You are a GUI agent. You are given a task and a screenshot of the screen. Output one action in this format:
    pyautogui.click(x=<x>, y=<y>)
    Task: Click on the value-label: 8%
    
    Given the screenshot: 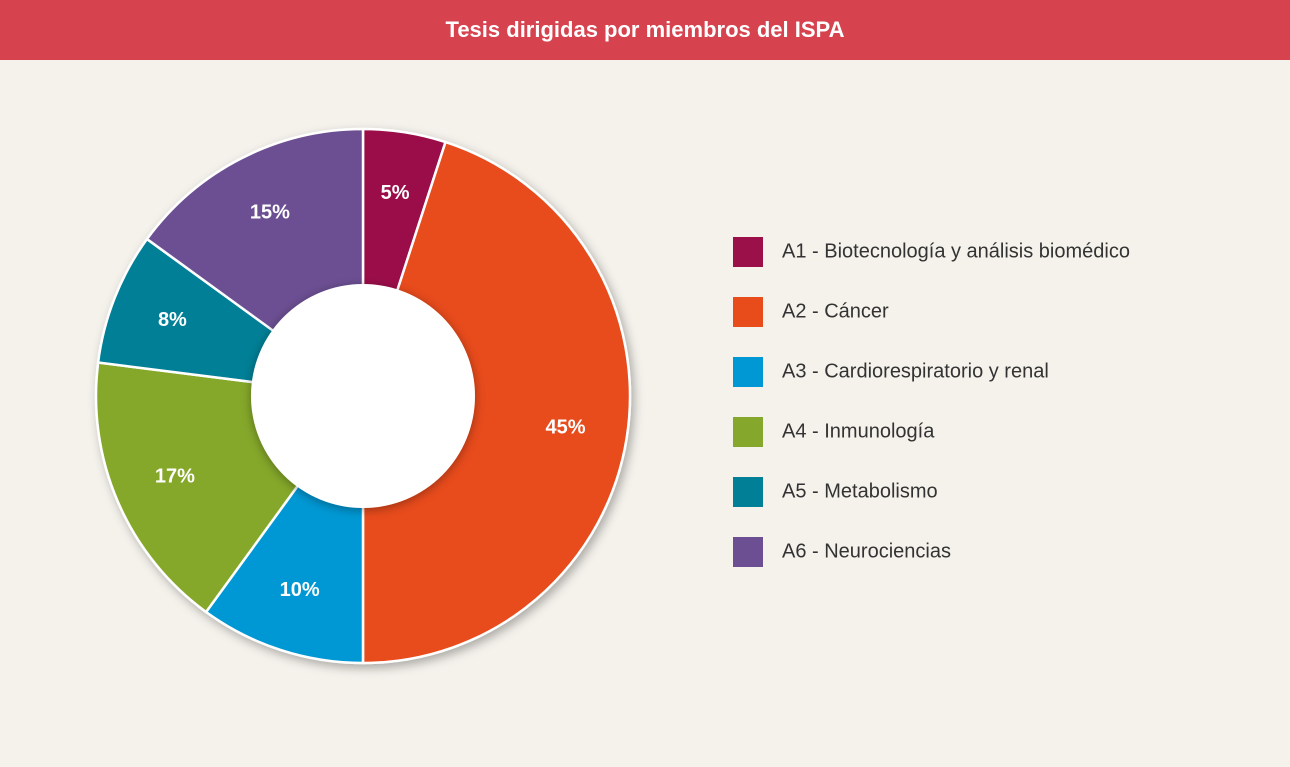 What is the action you would take?
    pyautogui.click(x=172, y=320)
    